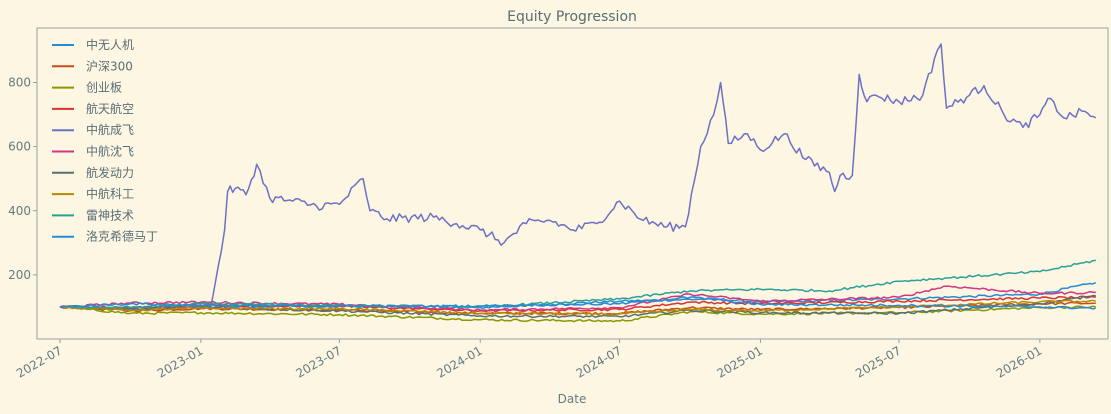  I want to click on chart-title: Equity Progression, so click(572, 17).